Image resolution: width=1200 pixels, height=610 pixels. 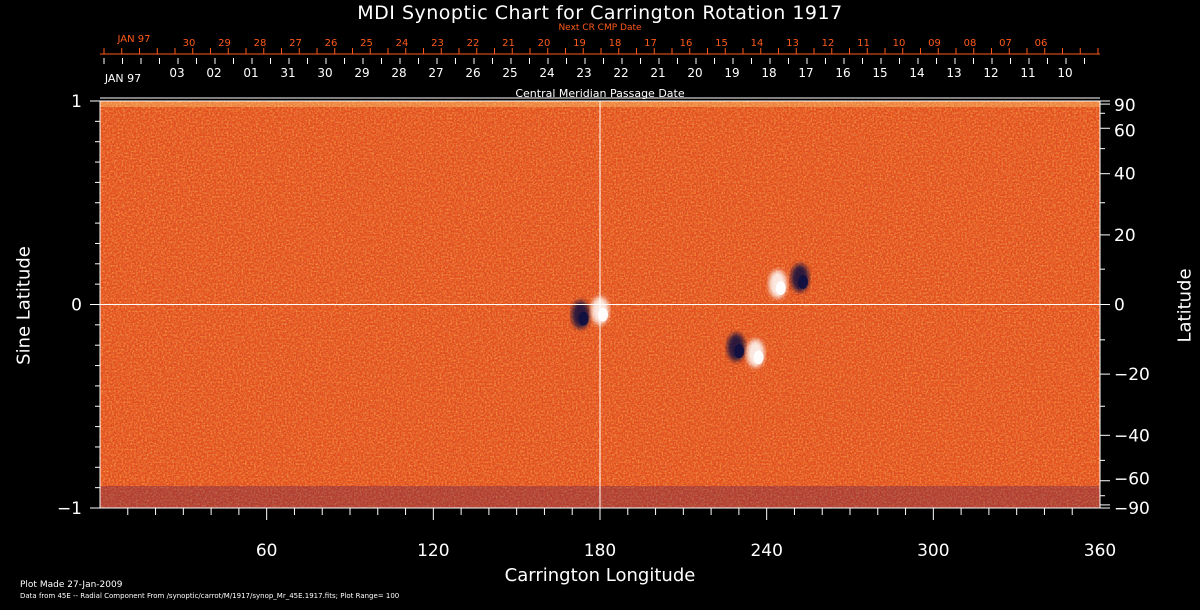 I want to click on cmp-date-label: 21, so click(x=657, y=73).